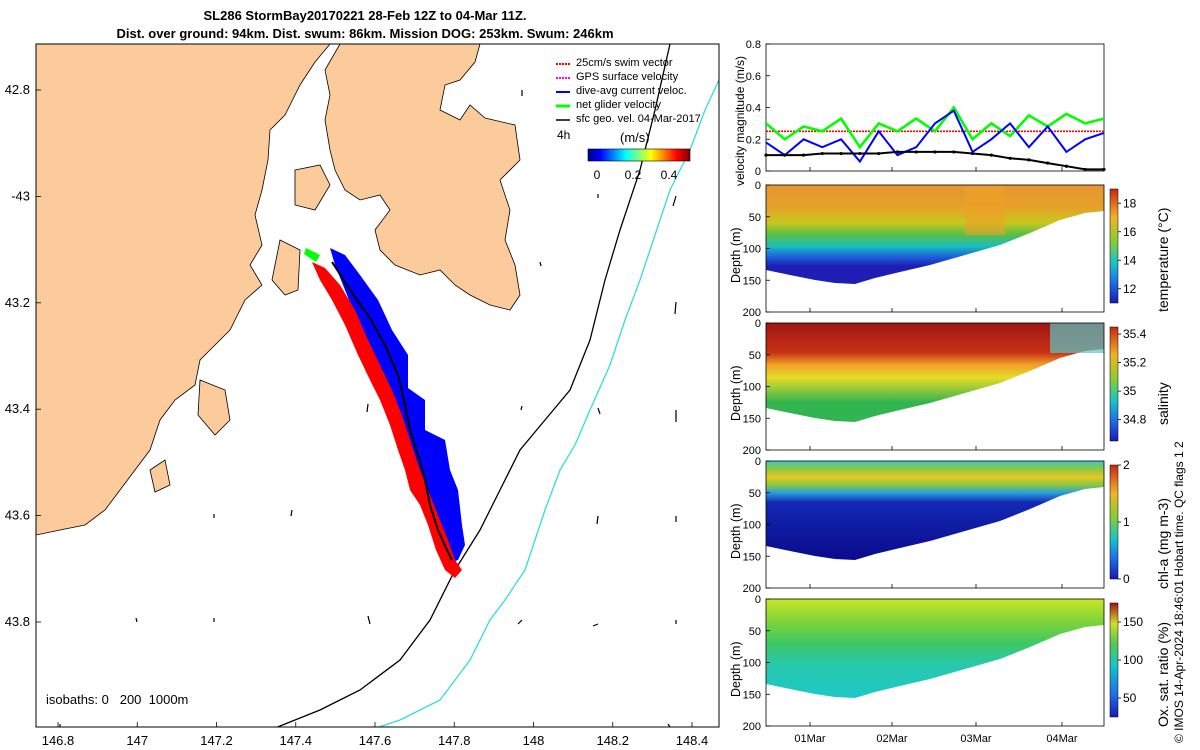 This screenshot has height=750, width=1200. I want to click on oxygen-cbar-label: Ox. sat. ratio (%), so click(1163, 674).